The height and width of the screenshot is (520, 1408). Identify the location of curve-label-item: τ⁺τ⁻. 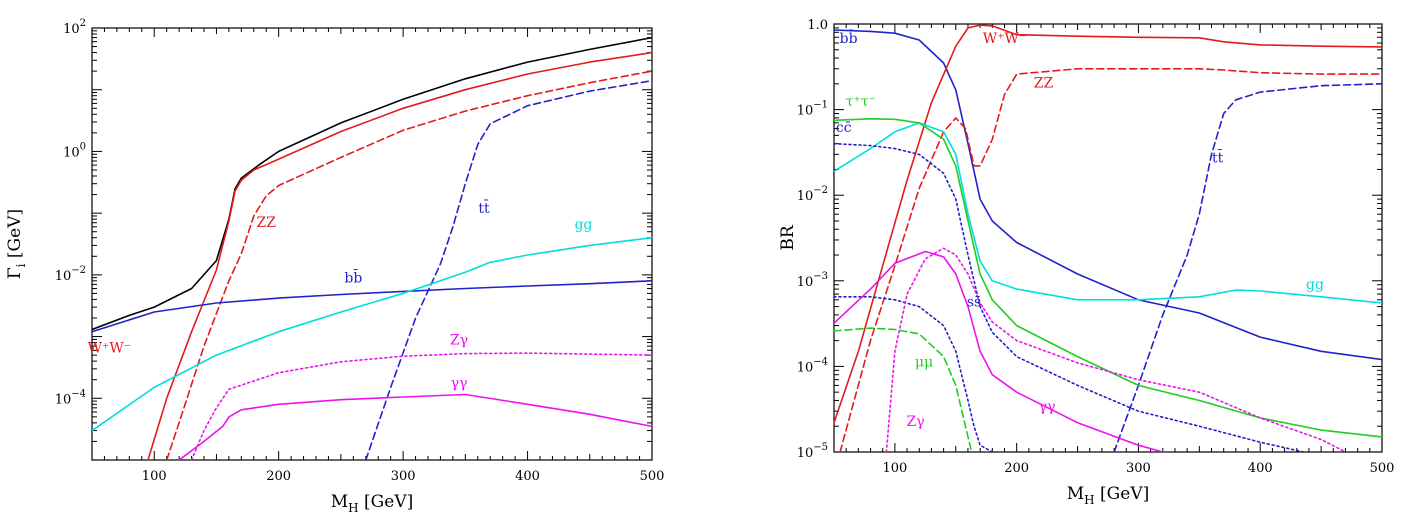
(861, 102).